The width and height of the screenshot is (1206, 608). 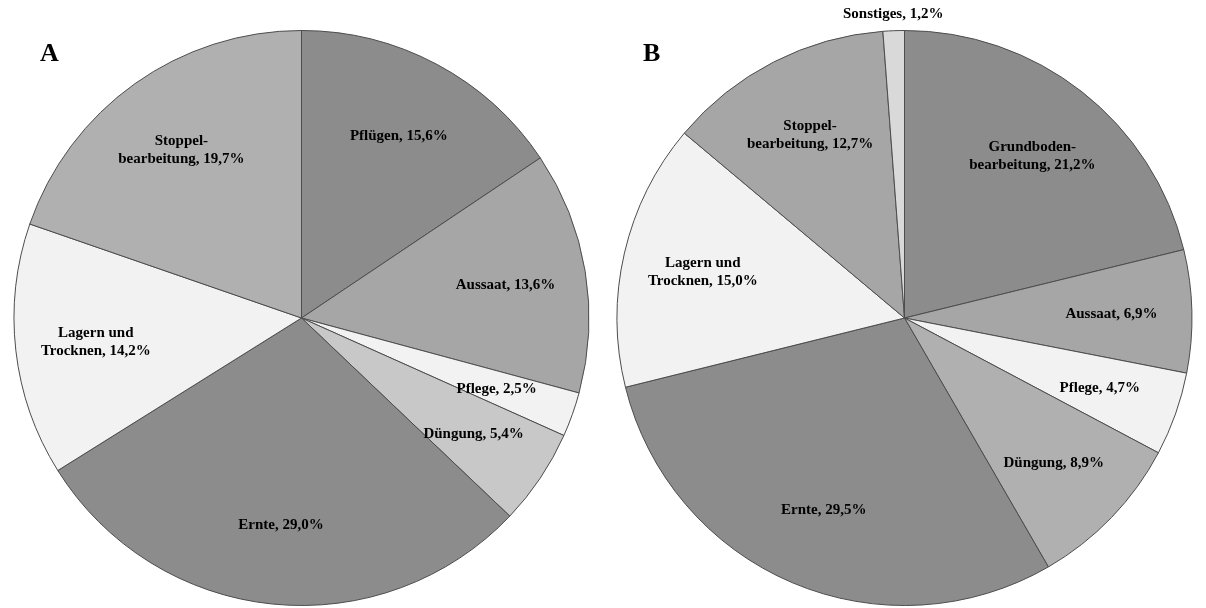 I want to click on slice-label: Pflege, 4,7%, so click(x=1099, y=387).